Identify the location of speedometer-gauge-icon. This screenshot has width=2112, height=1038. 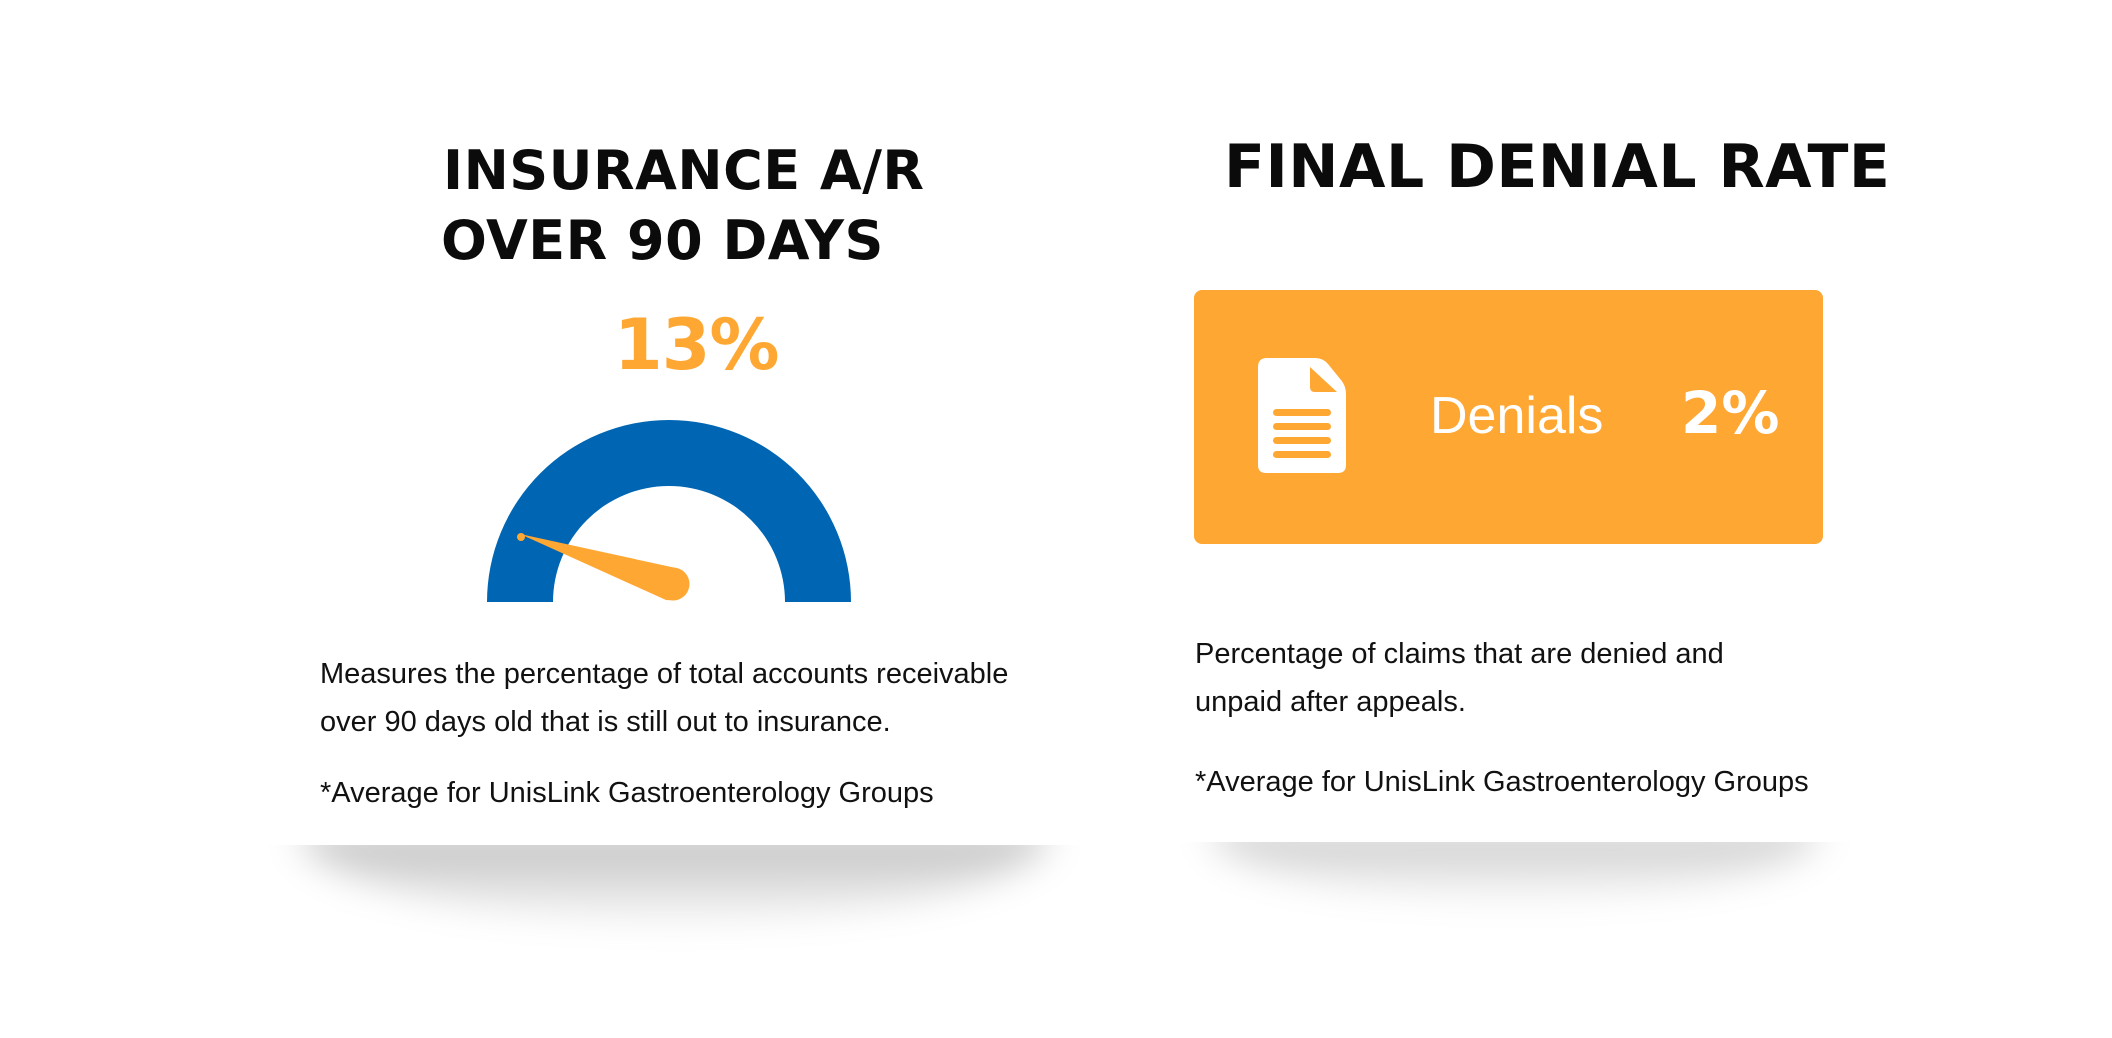
(669, 510).